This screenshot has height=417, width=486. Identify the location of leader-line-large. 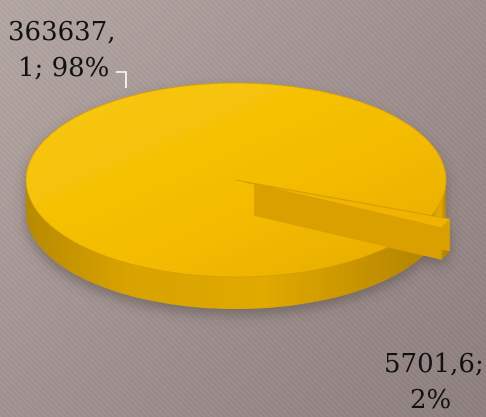
(121, 79).